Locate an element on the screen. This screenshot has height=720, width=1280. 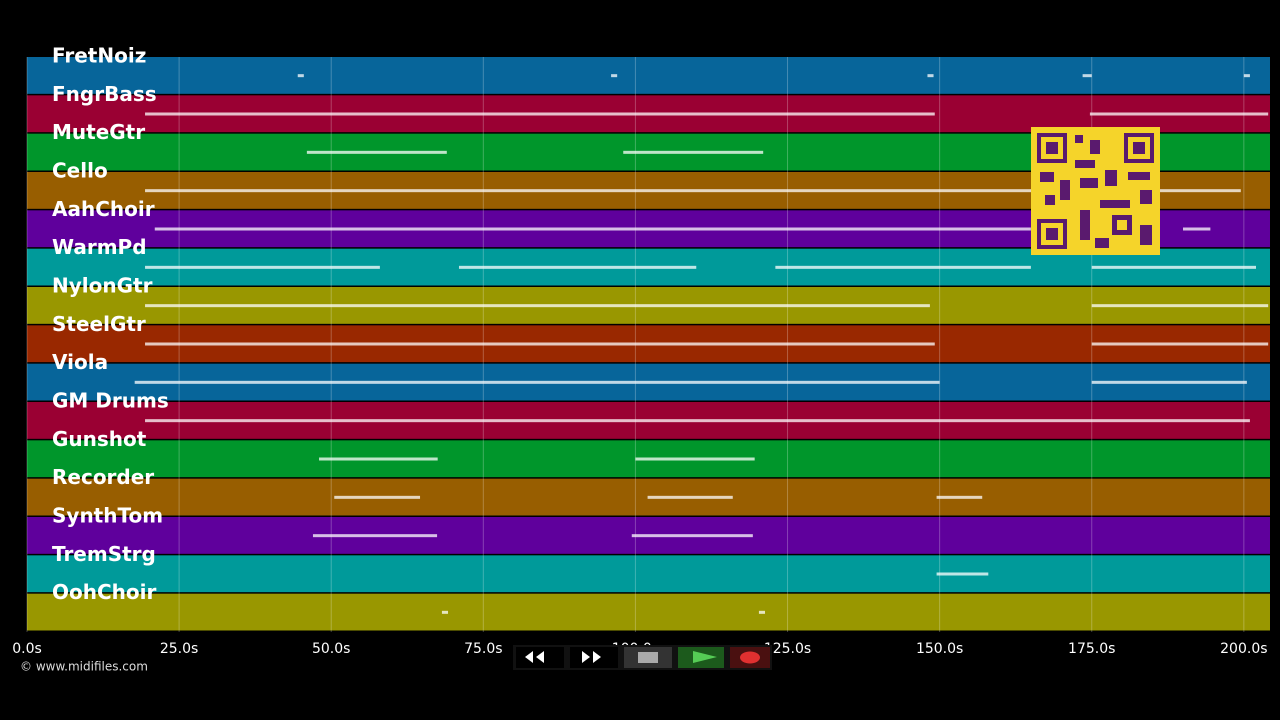
rewind-button is located at coordinates (540, 657).